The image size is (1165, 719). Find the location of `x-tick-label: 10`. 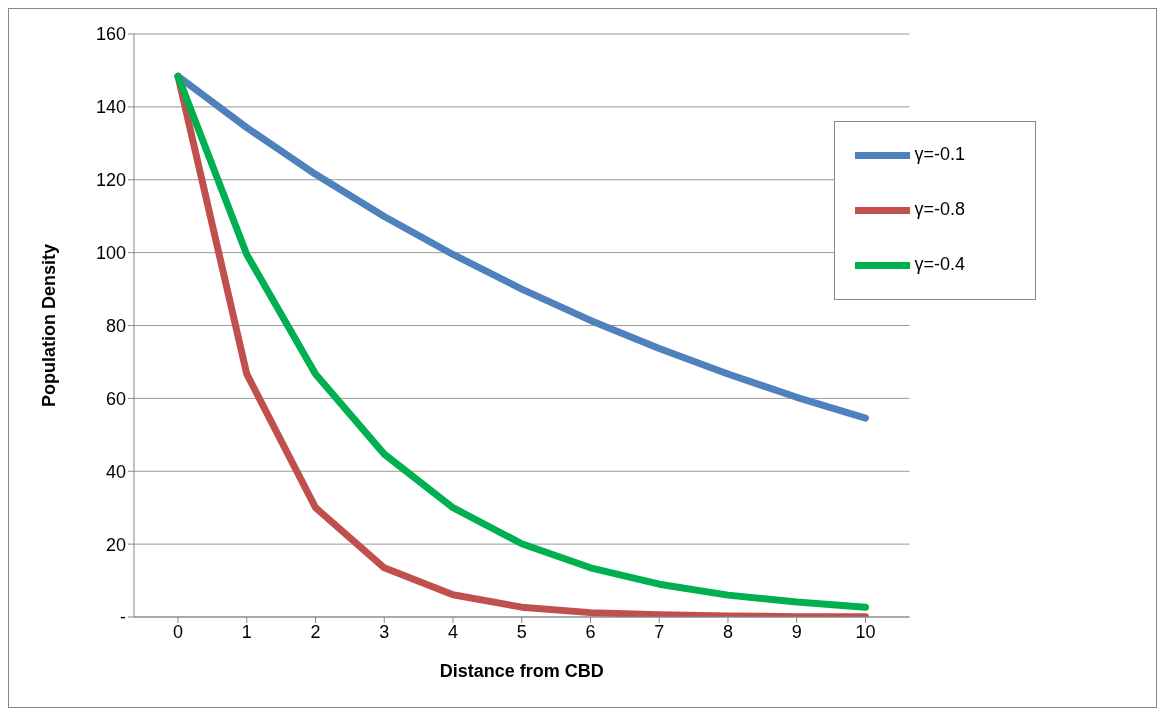

x-tick-label: 10 is located at coordinates (865, 631).